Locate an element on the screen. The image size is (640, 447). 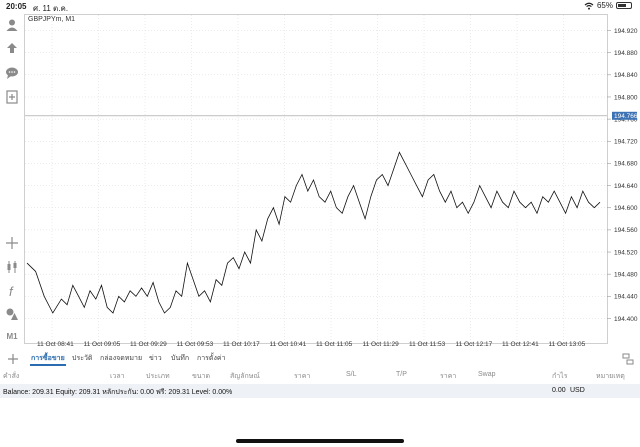
current-price-tag is located at coordinates (624, 115).